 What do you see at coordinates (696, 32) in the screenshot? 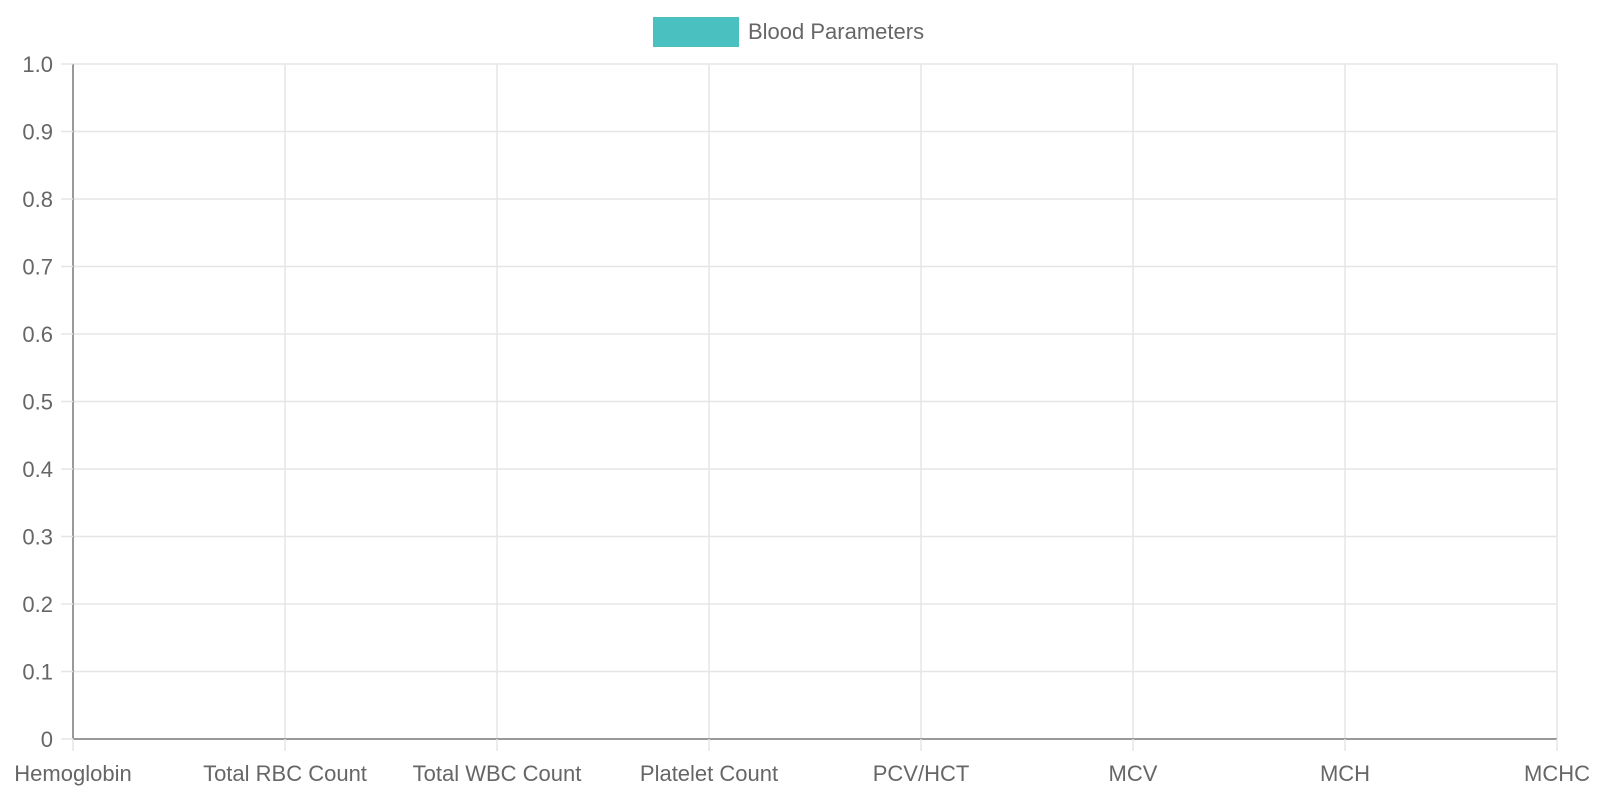
I see `legend-swatch` at bounding box center [696, 32].